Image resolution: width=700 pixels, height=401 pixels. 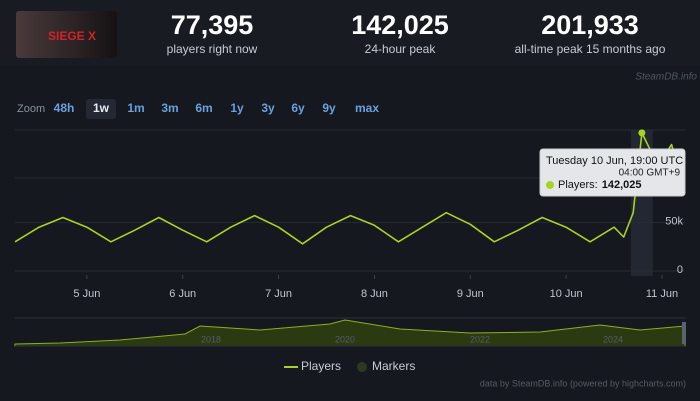 What do you see at coordinates (612, 172) in the screenshot?
I see `tooltip-box` at bounding box center [612, 172].